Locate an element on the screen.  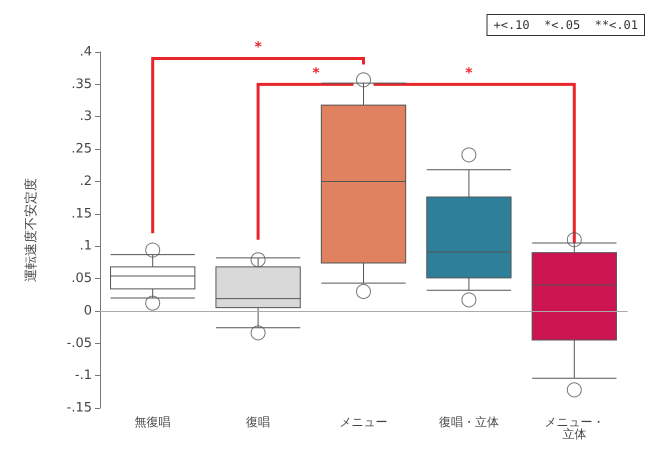
y-tick-label: .2 is located at coordinates (86, 181).